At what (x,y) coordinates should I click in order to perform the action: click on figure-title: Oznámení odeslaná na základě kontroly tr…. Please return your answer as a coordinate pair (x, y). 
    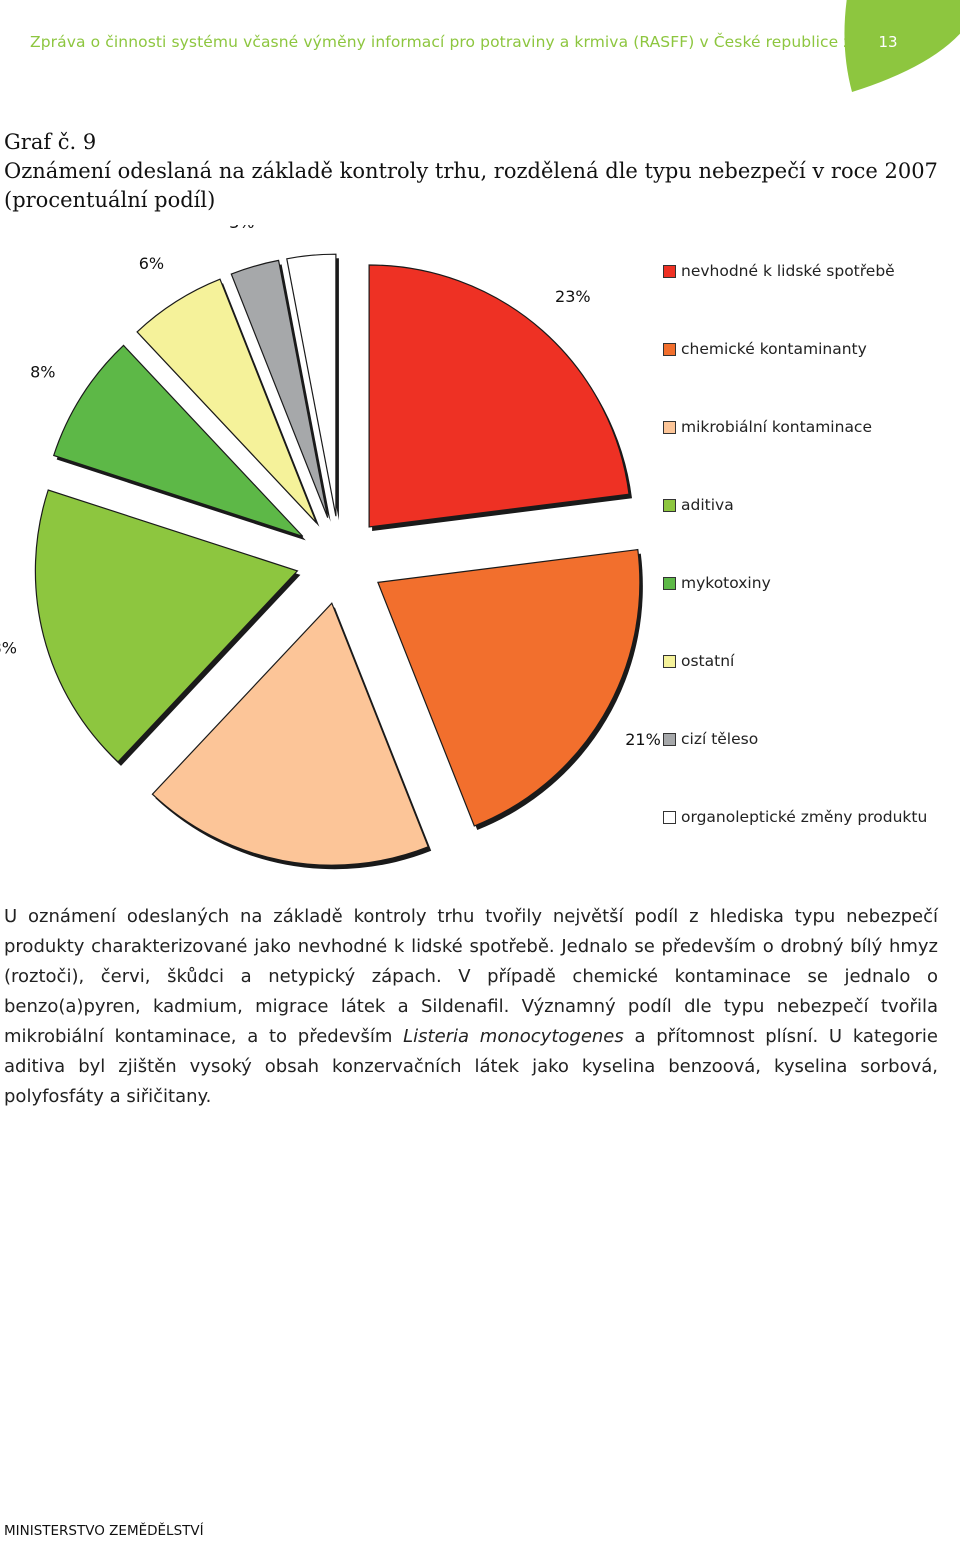
    Looking at the image, I should click on (471, 185).